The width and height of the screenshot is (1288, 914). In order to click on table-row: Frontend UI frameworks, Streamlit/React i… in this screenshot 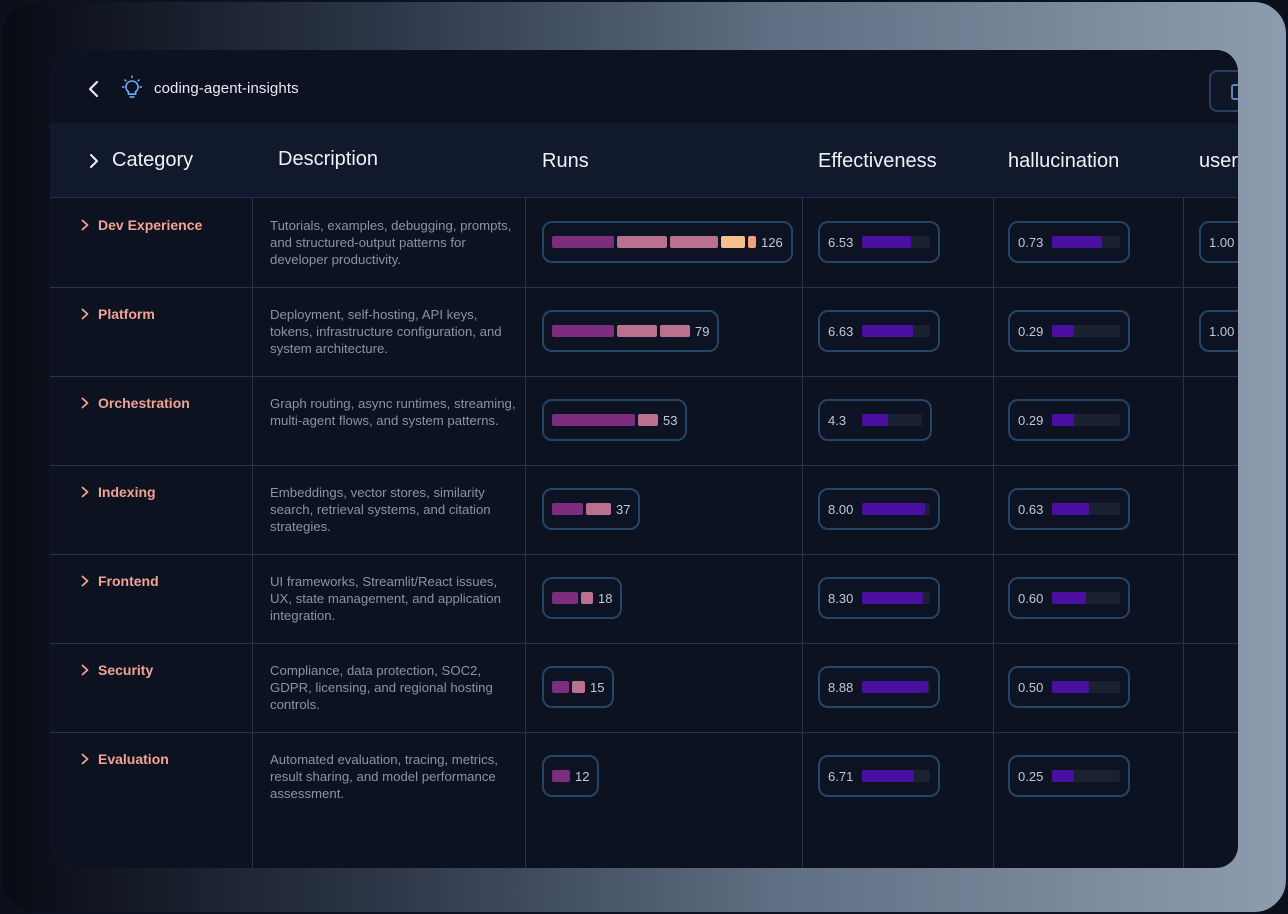, I will do `click(644, 598)`.